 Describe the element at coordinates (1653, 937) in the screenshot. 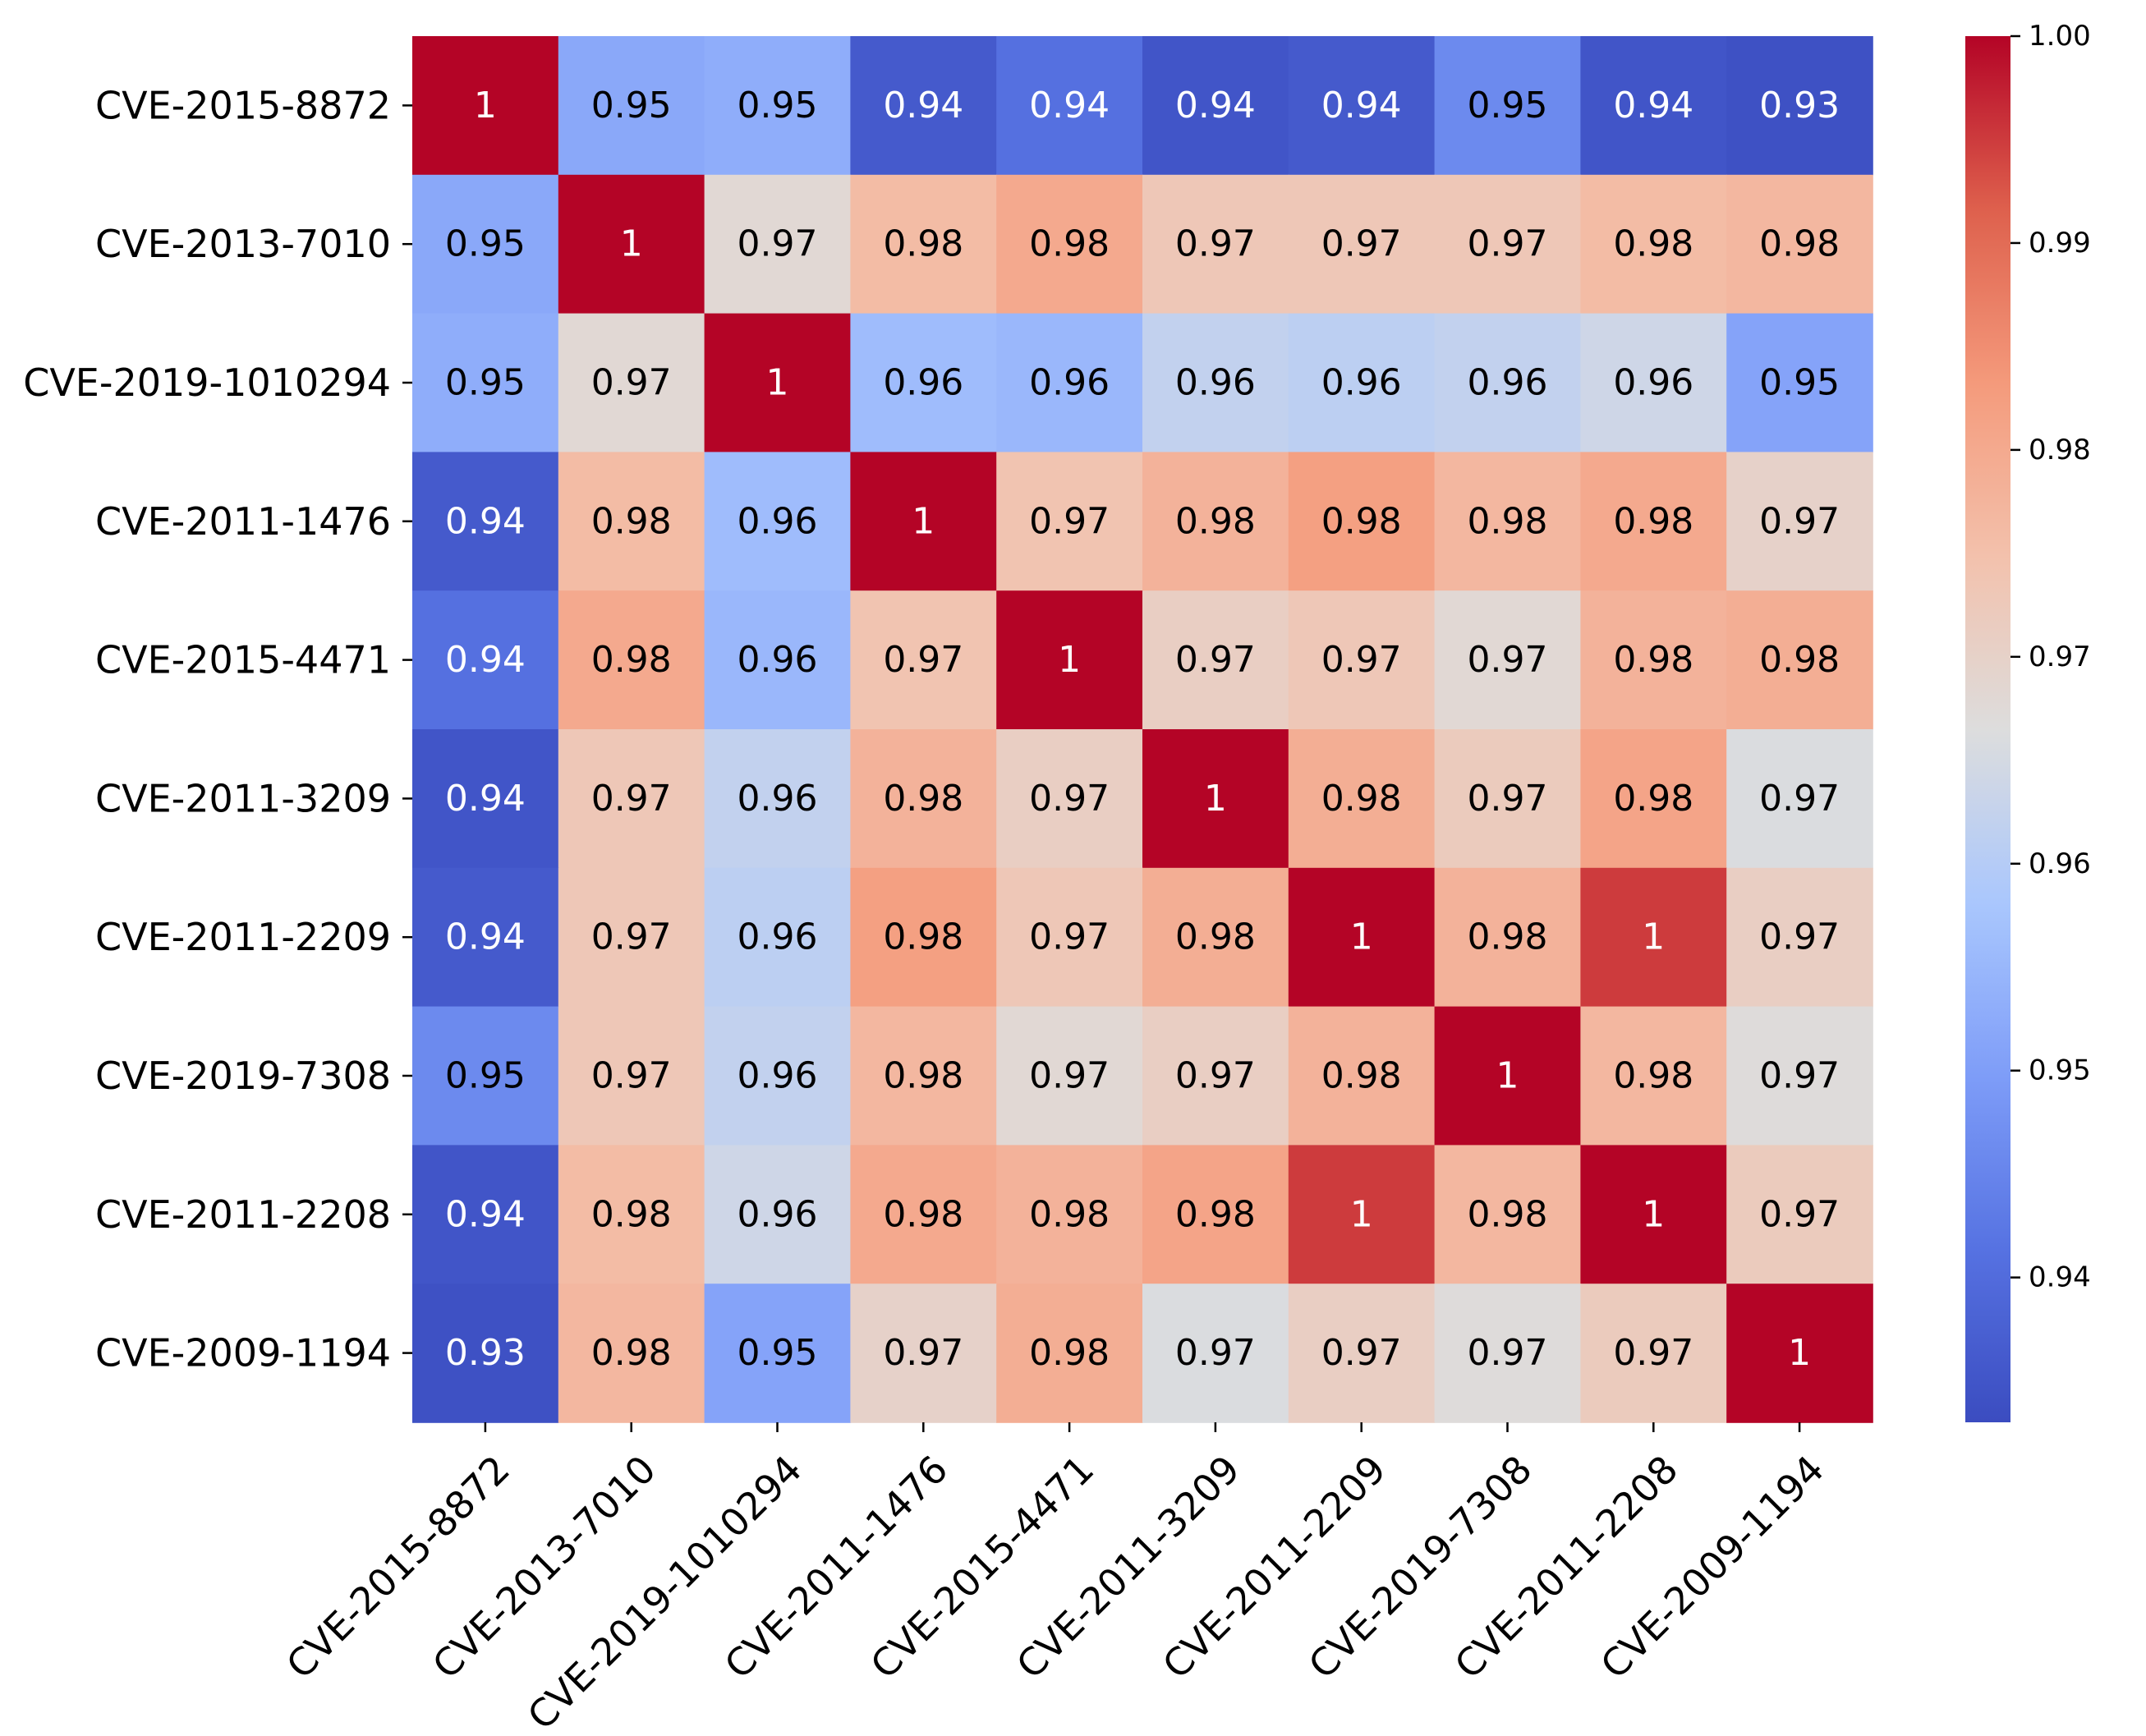

I see `heatmap-cell-label-r6-c8: 1` at that location.